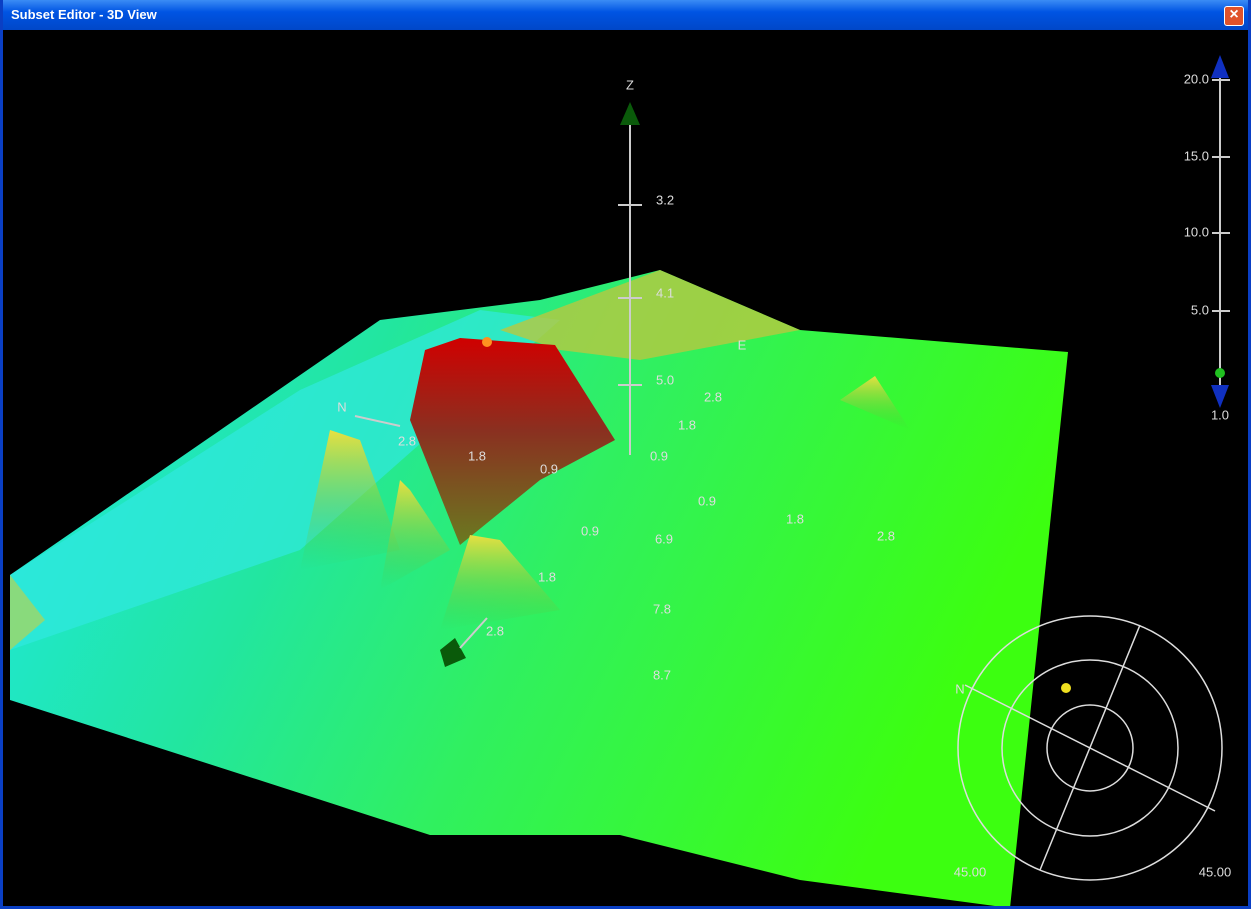  What do you see at coordinates (341, 406) in the screenshot?
I see `axis-label: N` at bounding box center [341, 406].